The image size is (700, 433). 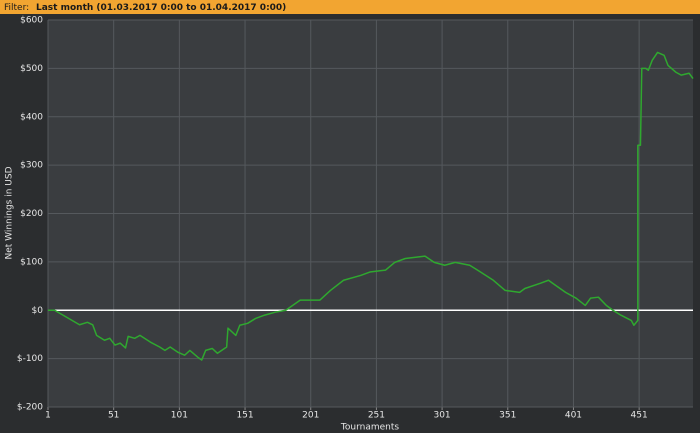 What do you see at coordinates (113, 416) in the screenshot?
I see `x-tick-label: 51` at bounding box center [113, 416].